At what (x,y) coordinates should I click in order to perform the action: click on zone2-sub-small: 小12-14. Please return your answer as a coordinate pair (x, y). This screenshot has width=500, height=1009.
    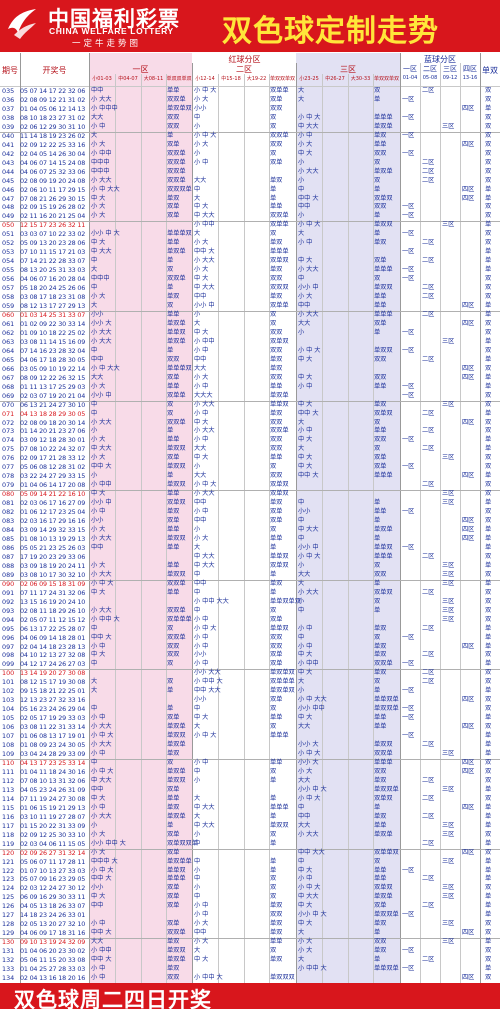
    Looking at the image, I should click on (205, 79).